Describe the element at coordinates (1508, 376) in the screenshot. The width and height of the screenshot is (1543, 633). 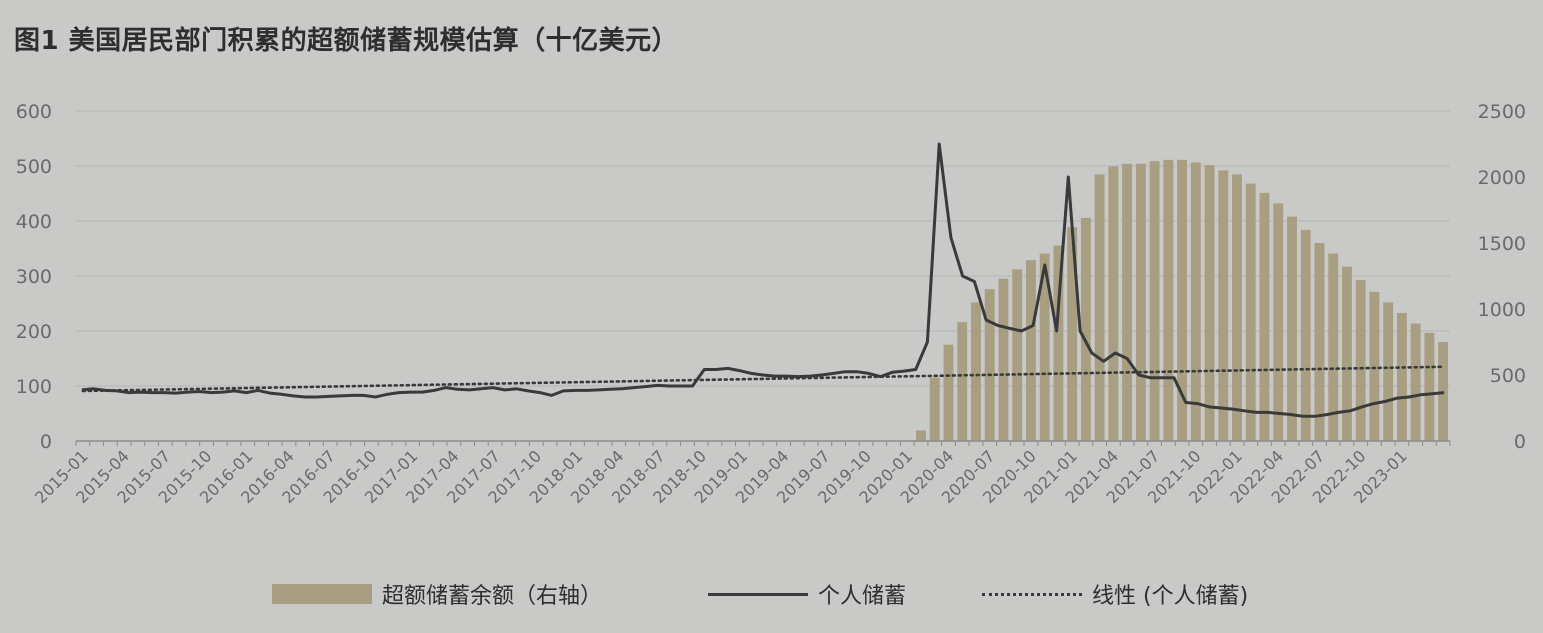
I see `y-right-tick-label: 500` at that location.